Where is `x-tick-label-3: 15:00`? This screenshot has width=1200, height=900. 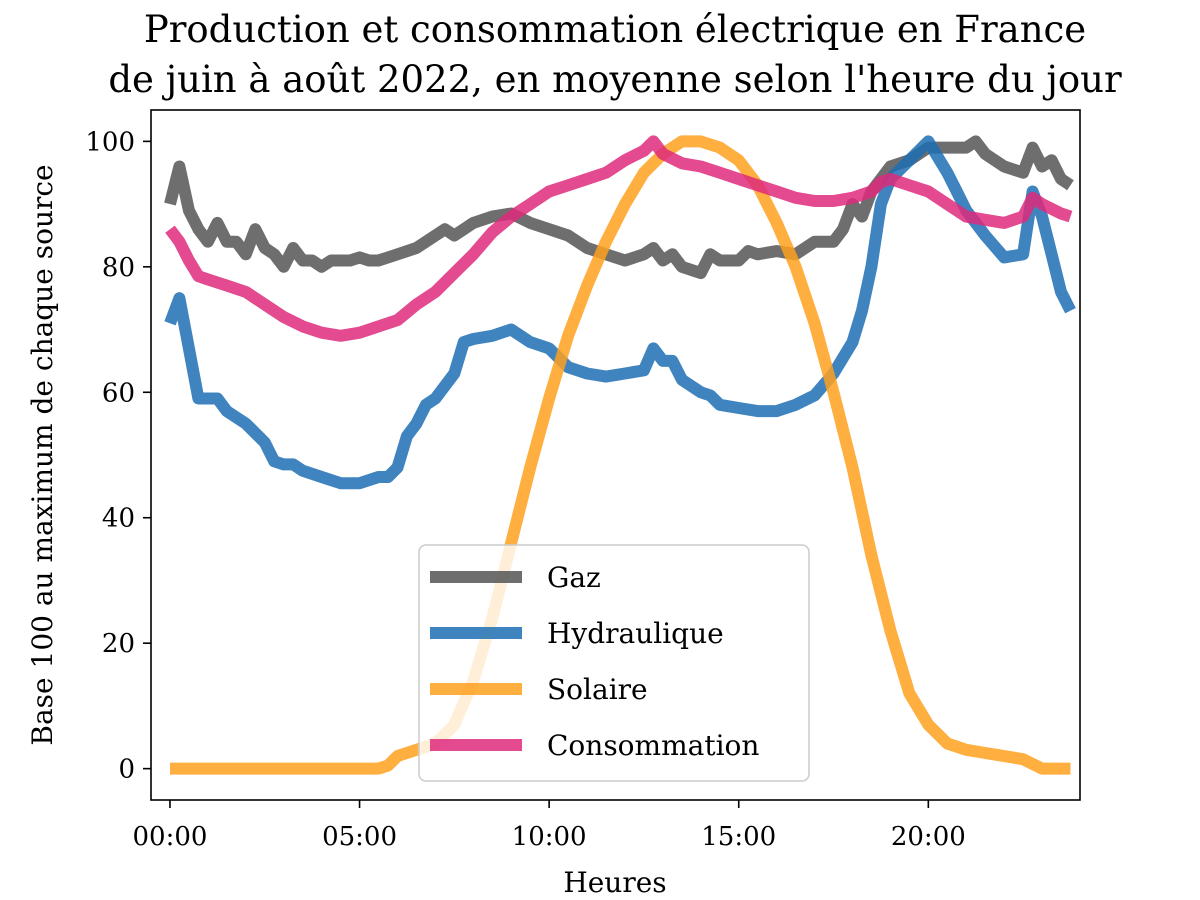 x-tick-label-3: 15:00 is located at coordinates (738, 837).